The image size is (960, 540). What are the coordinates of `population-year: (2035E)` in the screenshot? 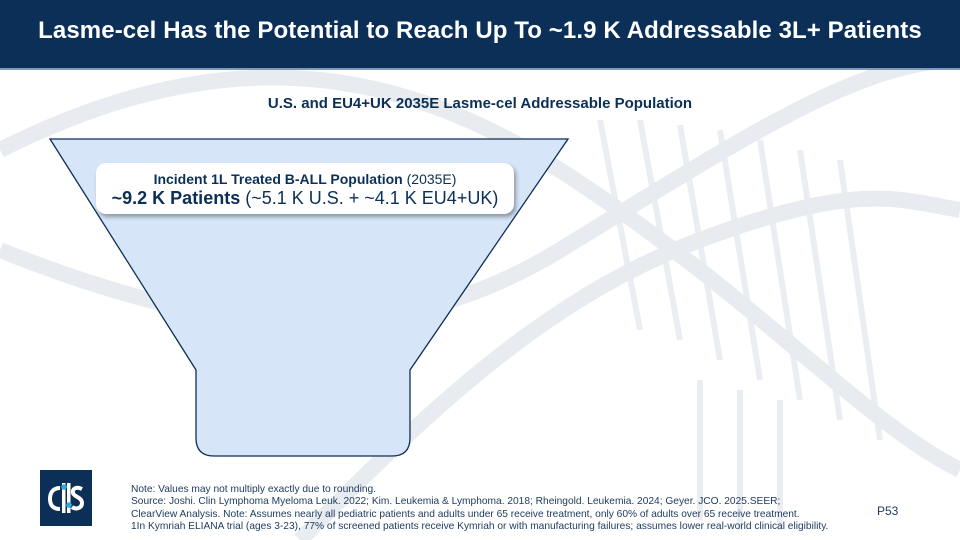 It's located at (429, 179).